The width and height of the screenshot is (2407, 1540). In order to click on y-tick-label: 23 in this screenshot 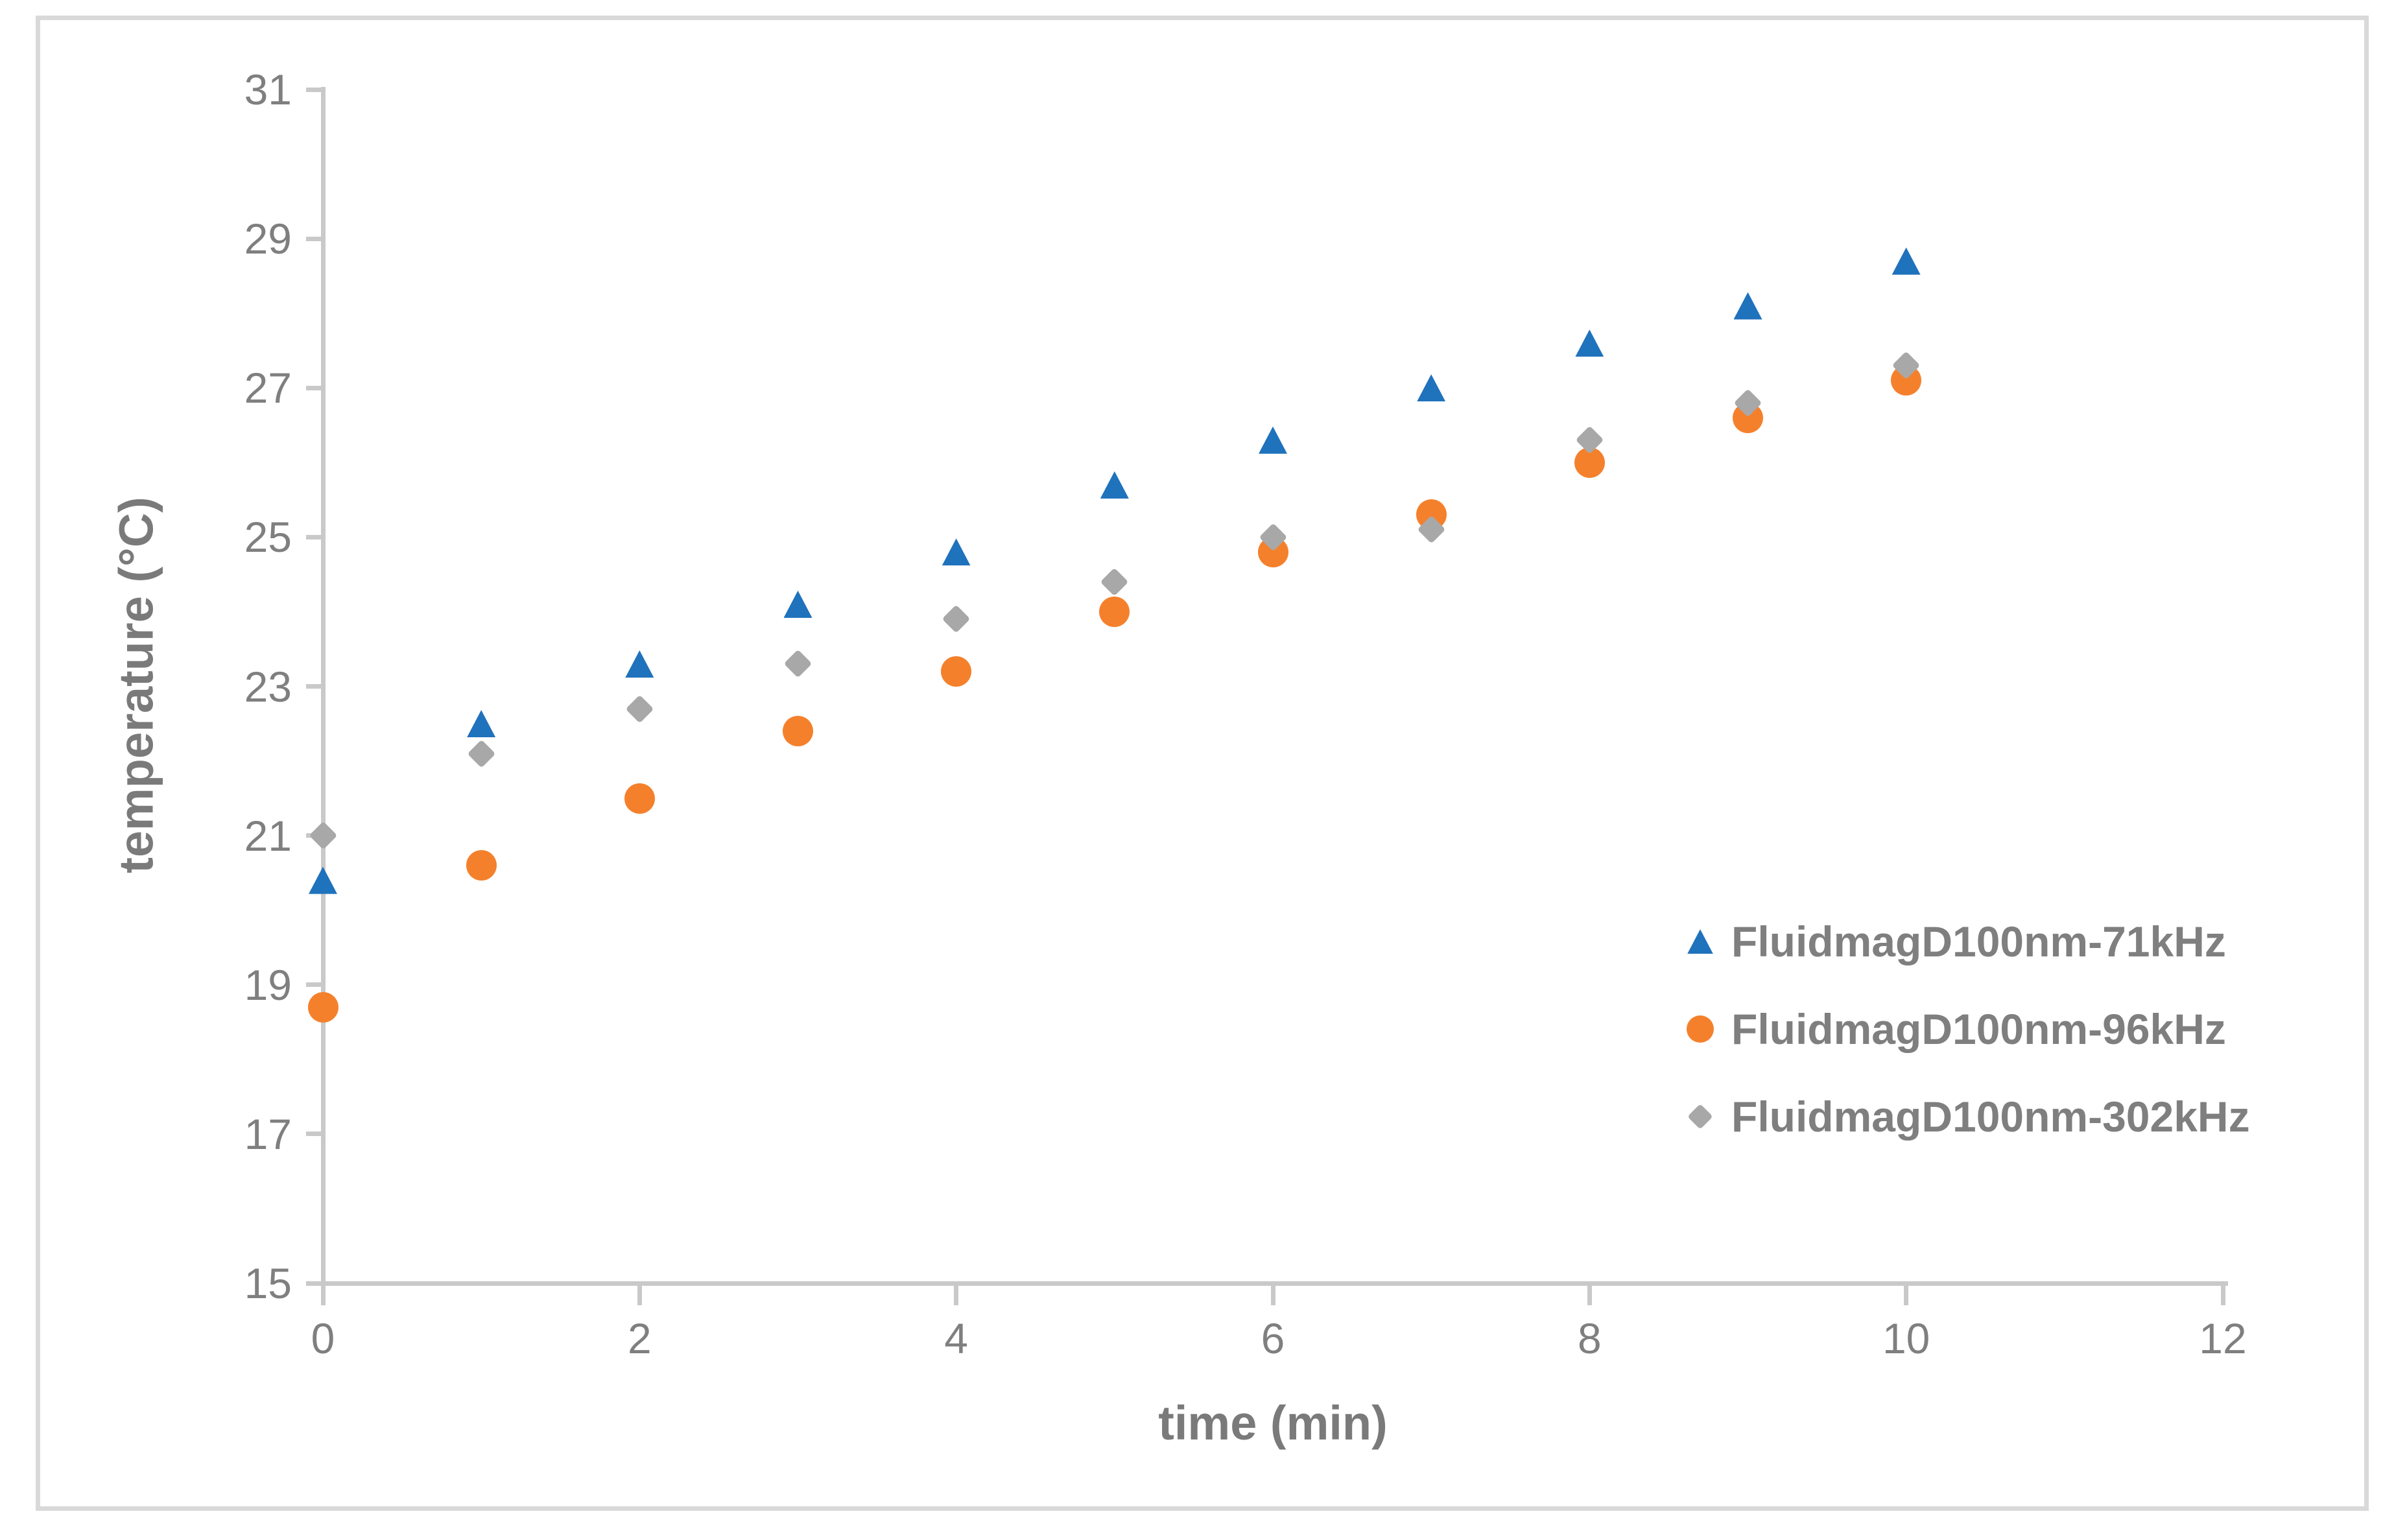, I will do `click(268, 686)`.